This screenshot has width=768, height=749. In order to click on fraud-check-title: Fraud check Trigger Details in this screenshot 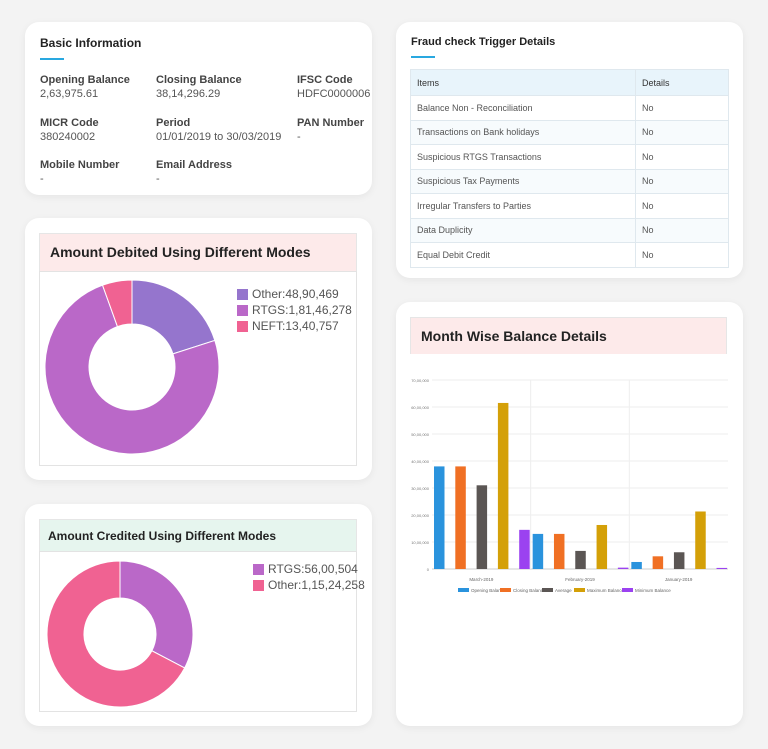, I will do `click(483, 42)`.